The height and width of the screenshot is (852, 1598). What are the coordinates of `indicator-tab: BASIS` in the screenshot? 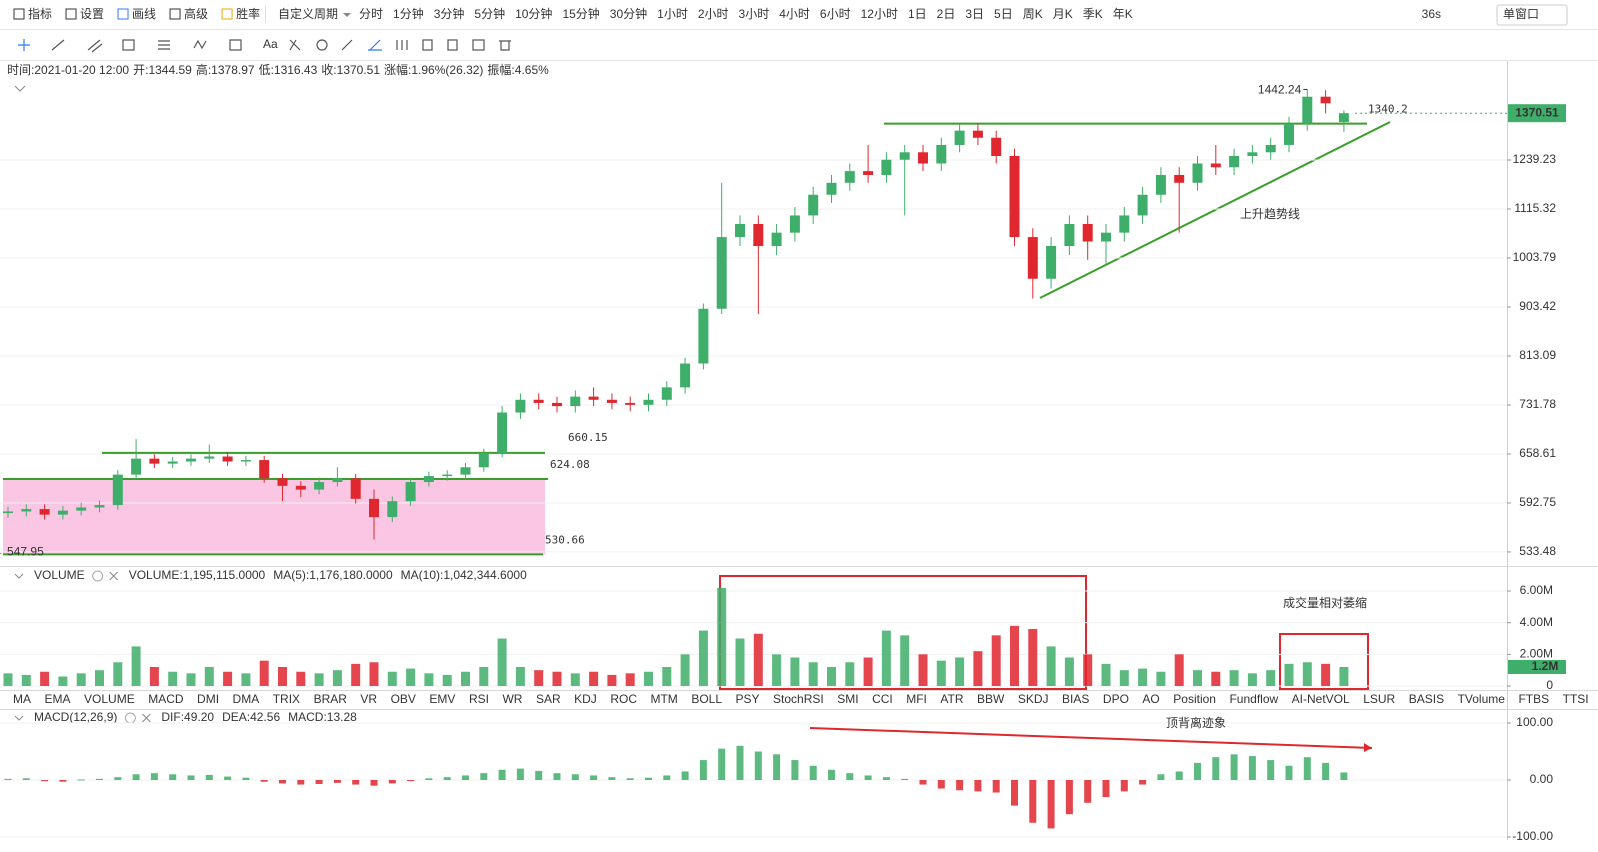 It's located at (1426, 699).